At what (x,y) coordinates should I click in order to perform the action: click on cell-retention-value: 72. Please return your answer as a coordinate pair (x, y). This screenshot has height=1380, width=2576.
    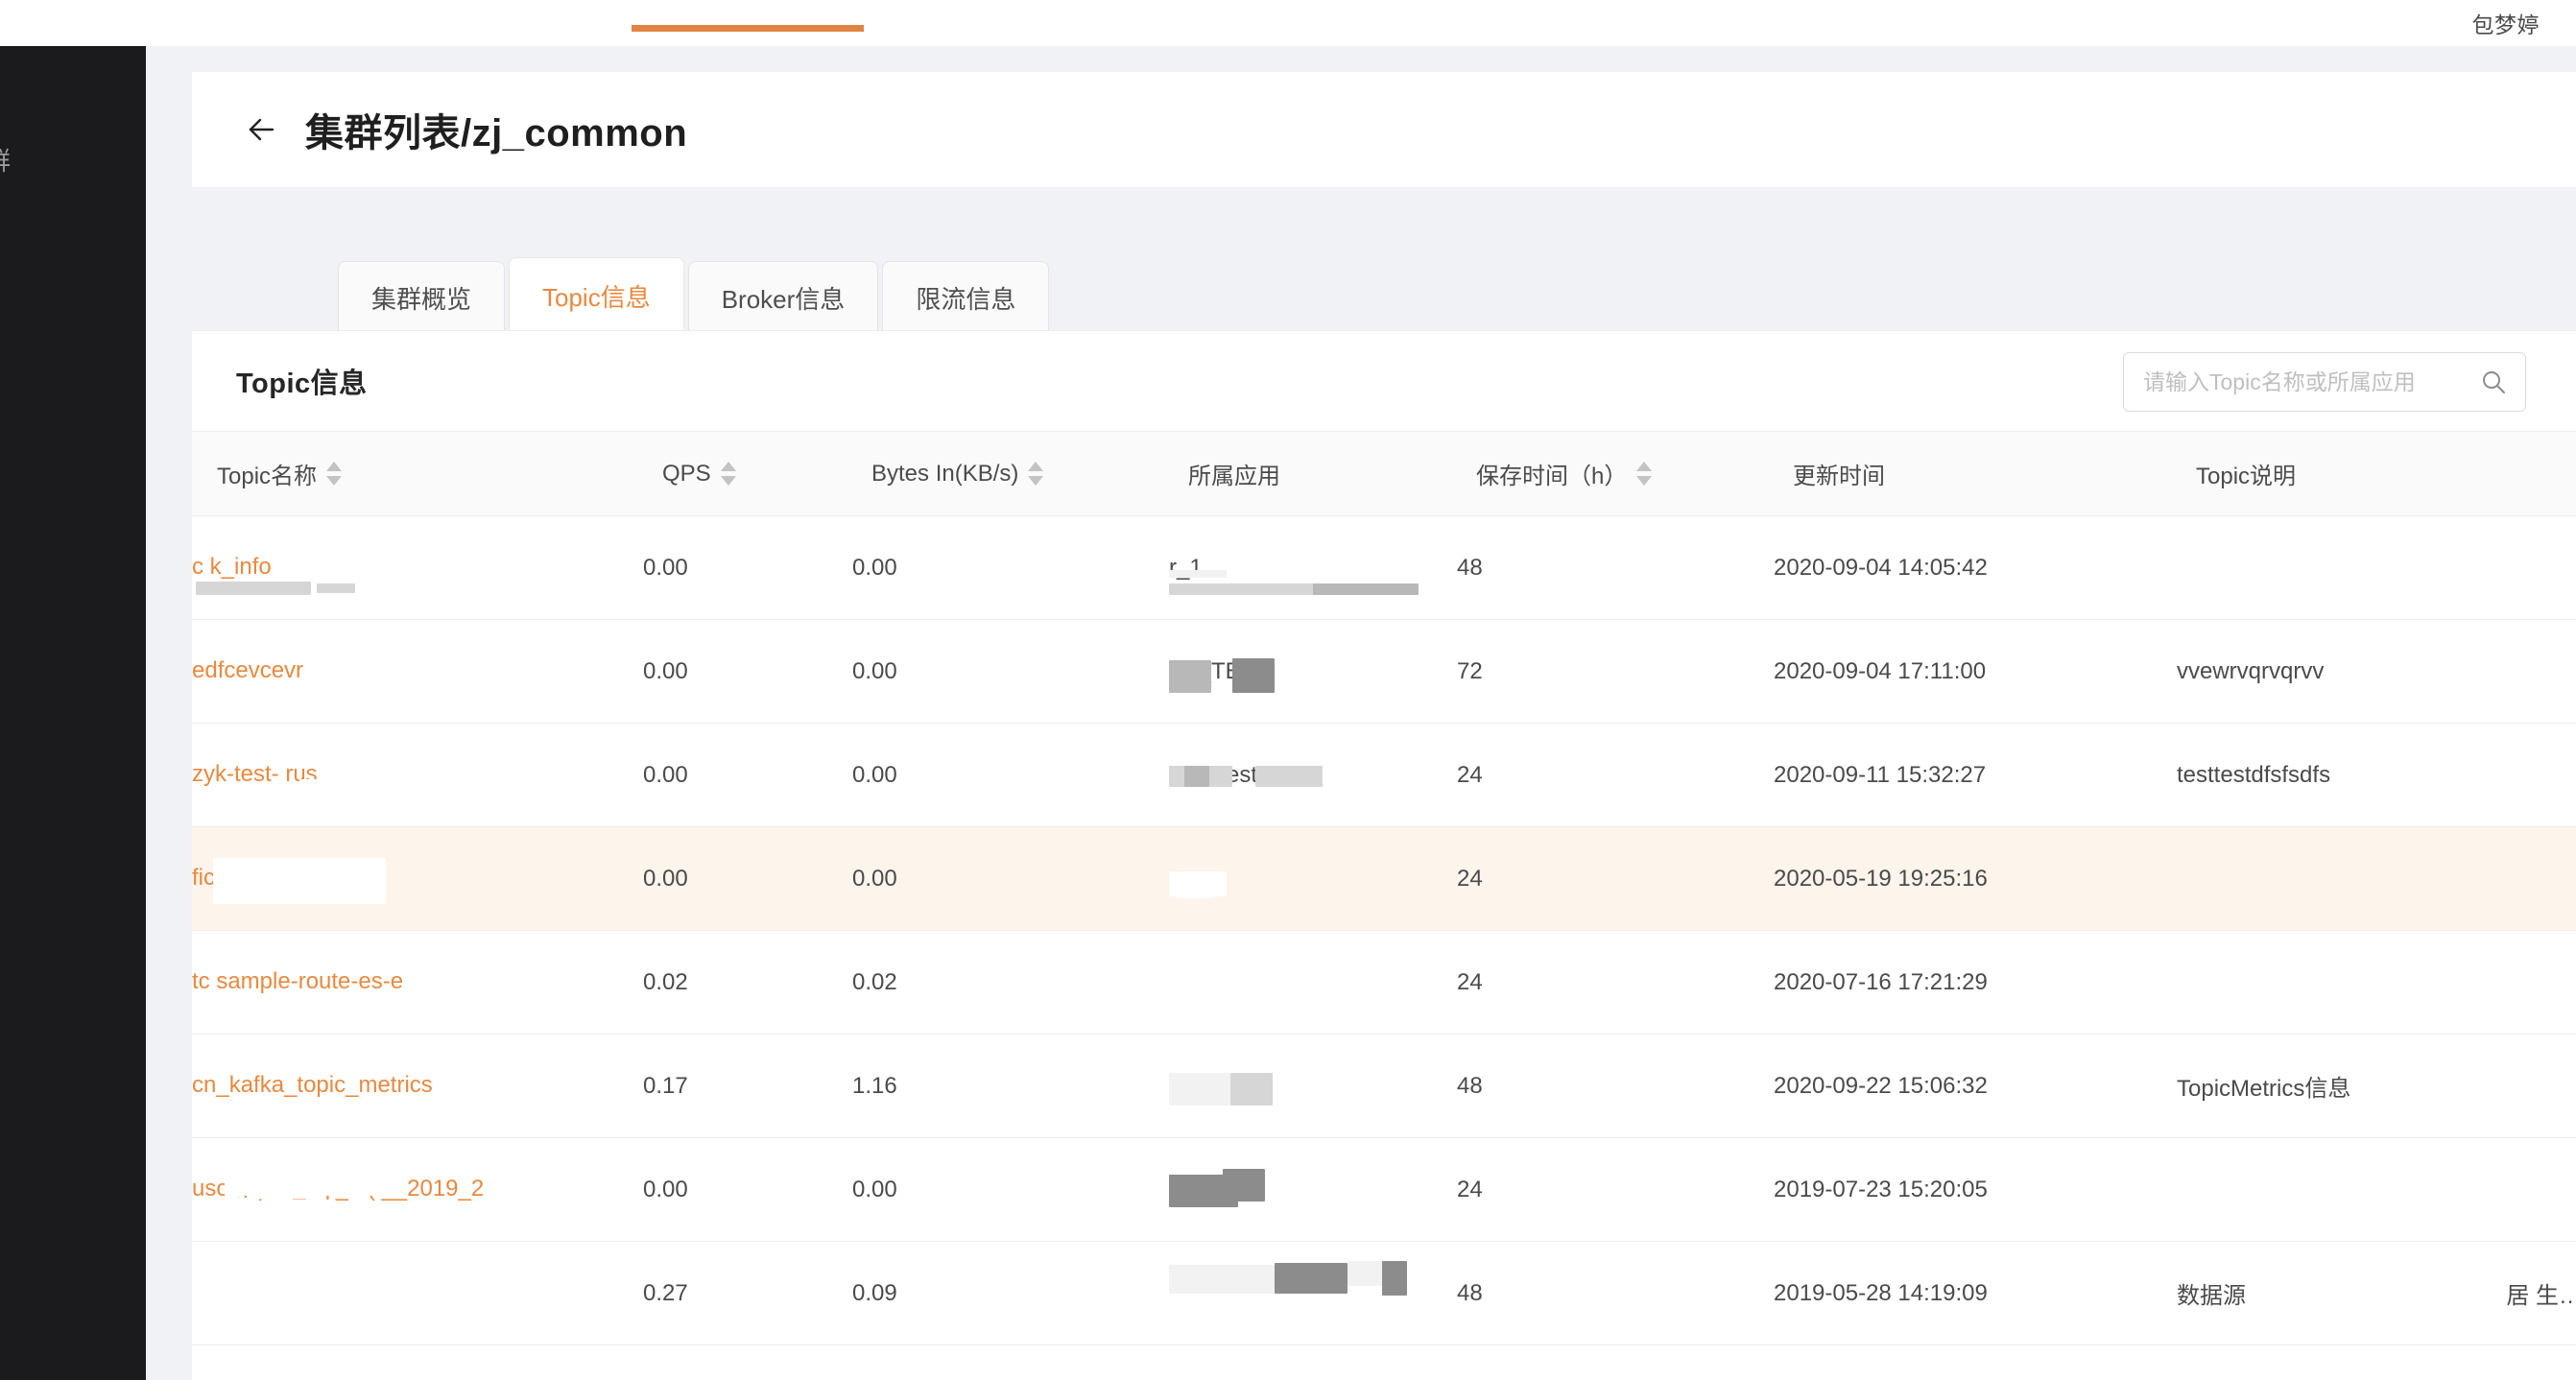
    Looking at the image, I should click on (1470, 670).